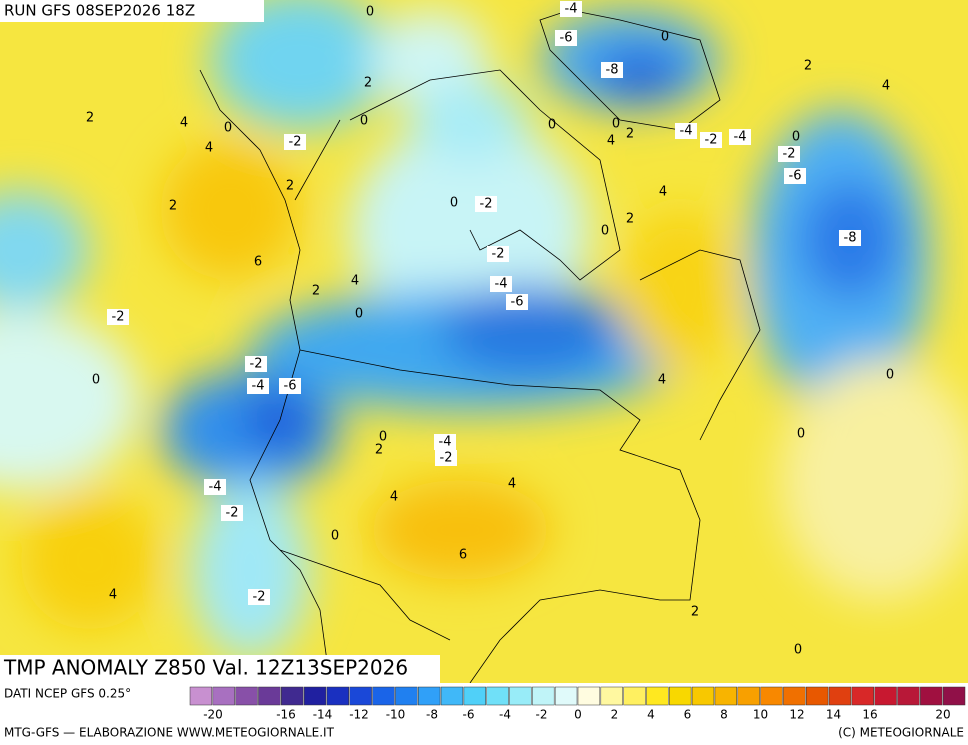  I want to click on colorbar-tick-label: -4, so click(505, 715).